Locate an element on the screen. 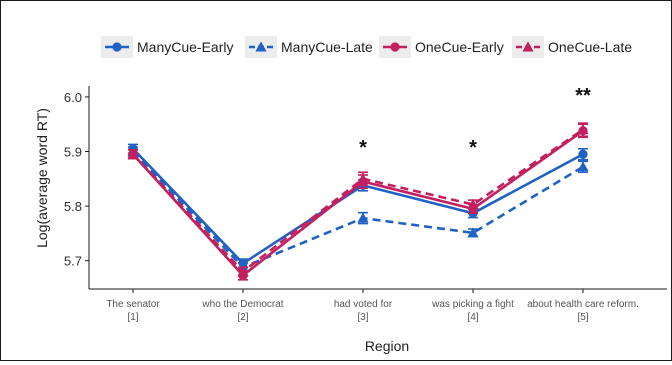  x-tick-label: The senator is located at coordinates (133, 304).